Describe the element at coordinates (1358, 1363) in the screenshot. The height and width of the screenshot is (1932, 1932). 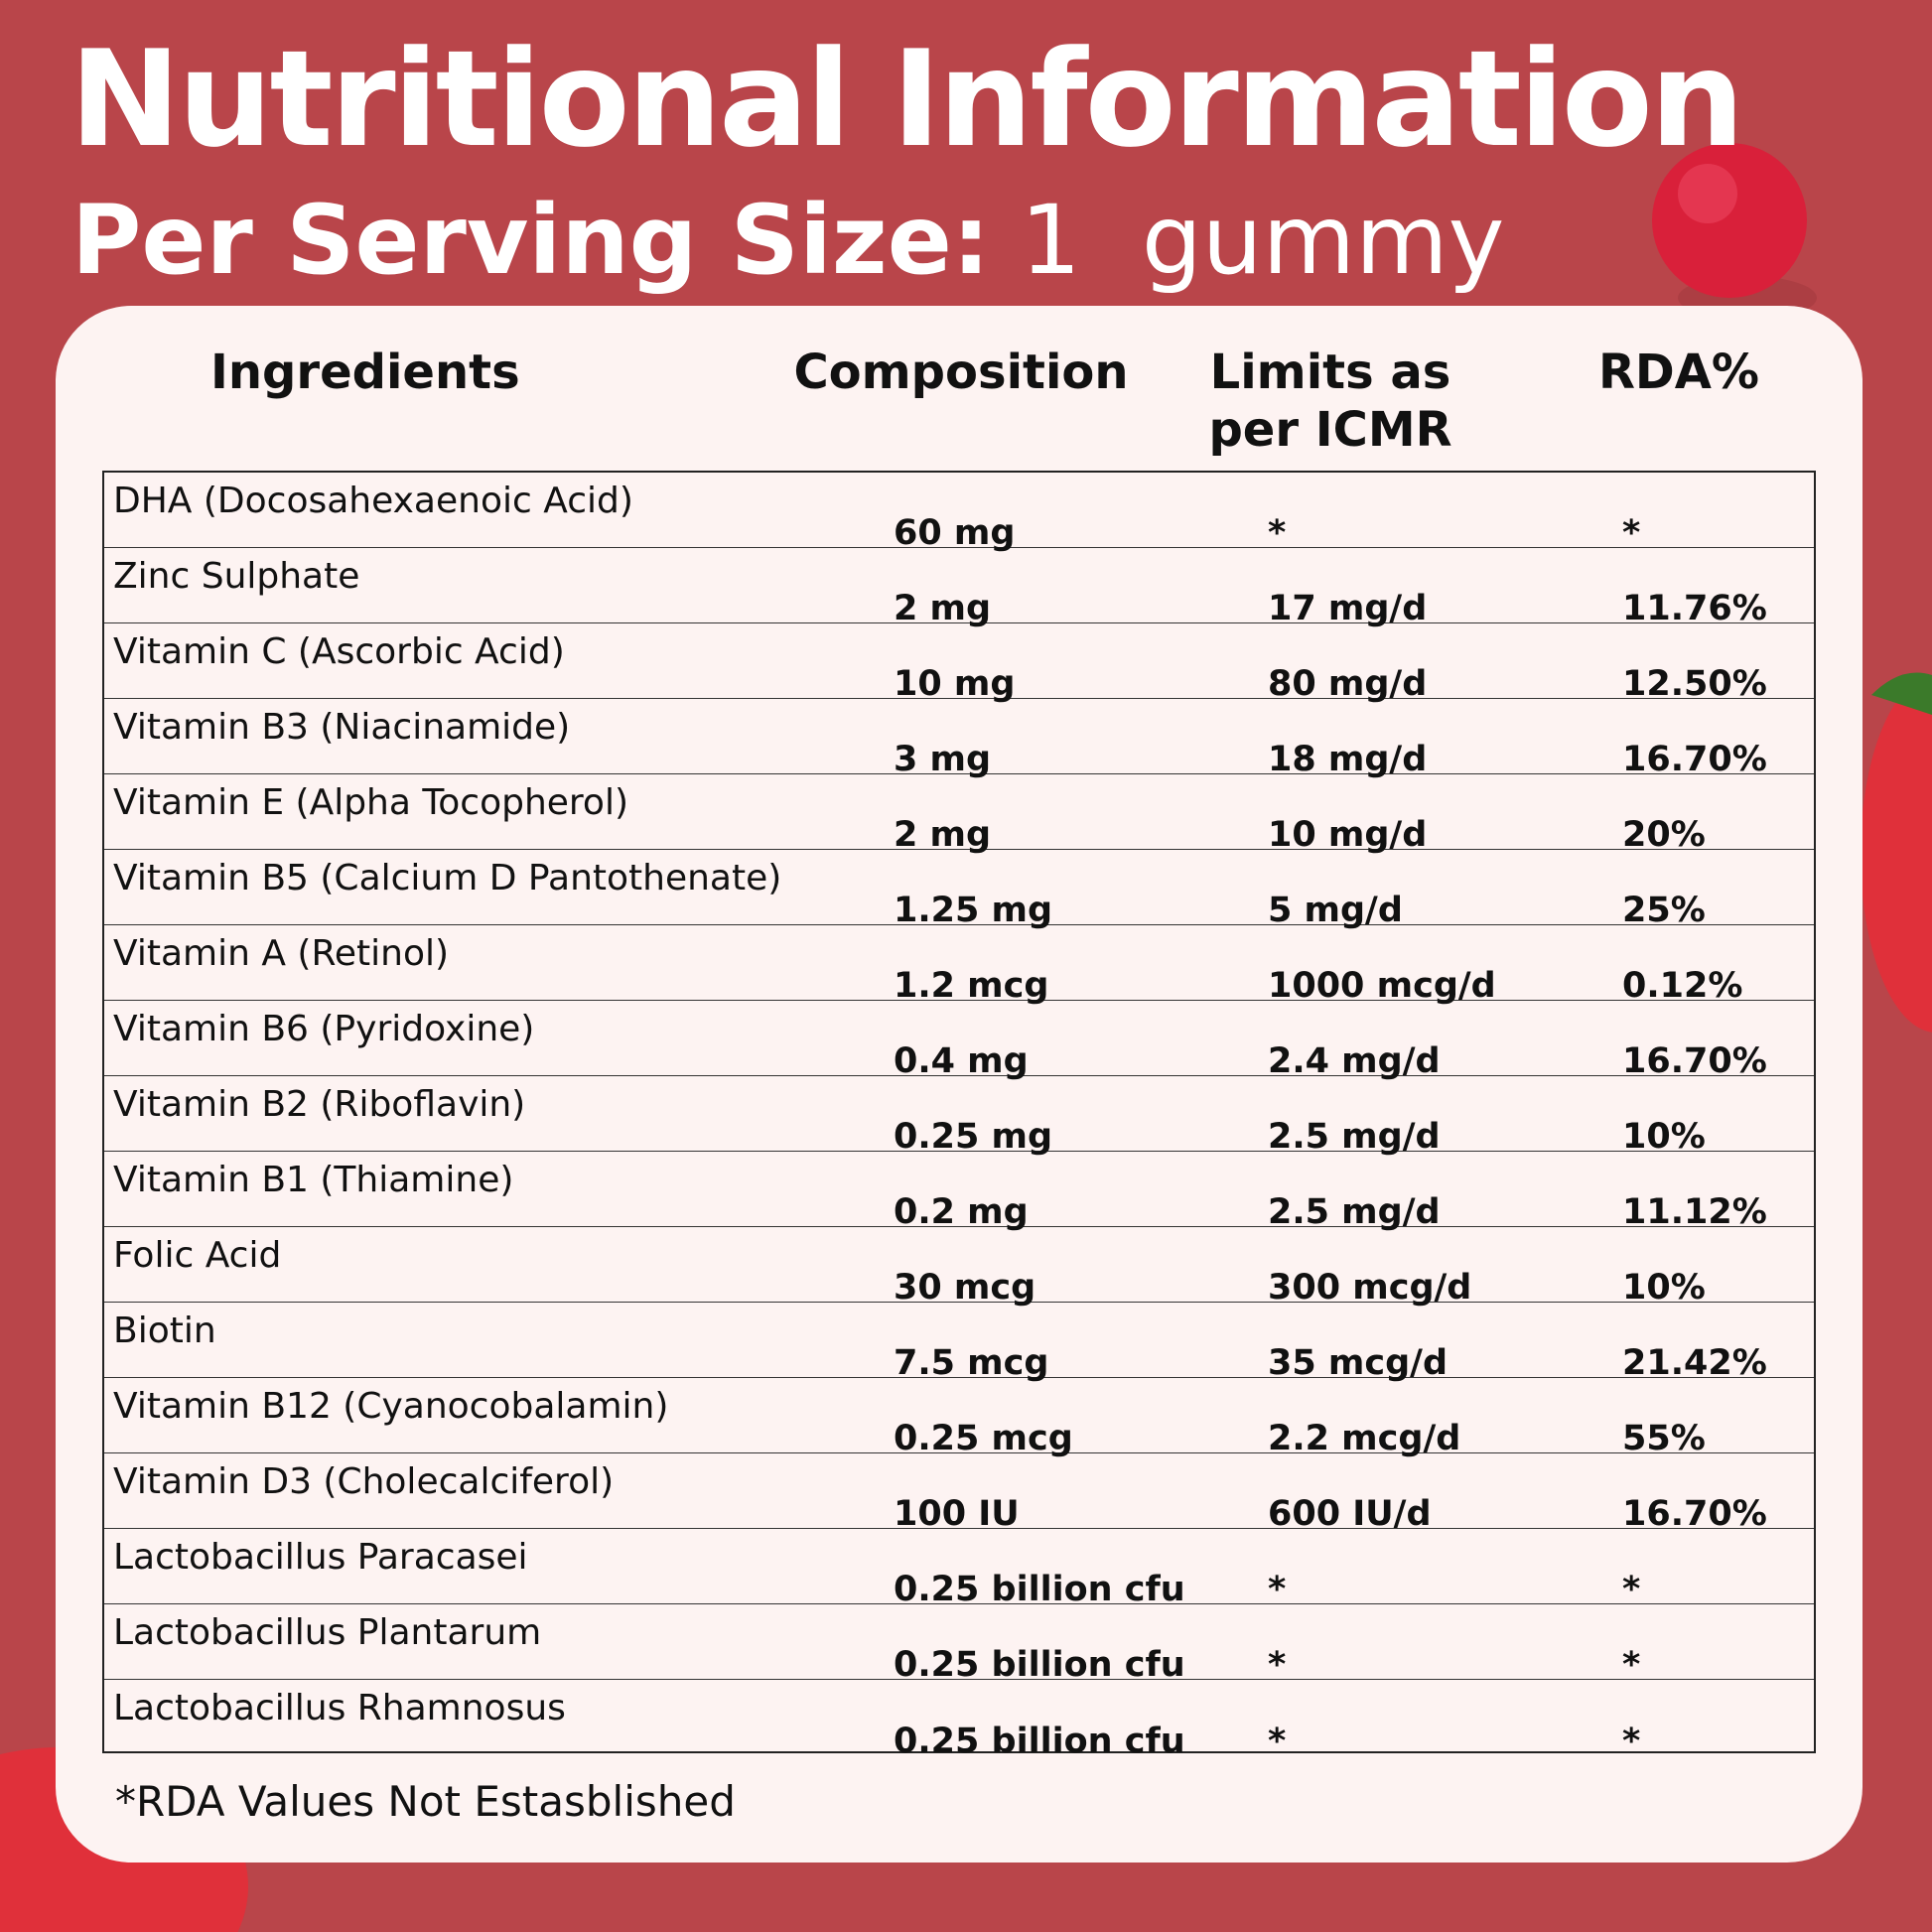
I see `table-cell: 35 mcg/d` at that location.